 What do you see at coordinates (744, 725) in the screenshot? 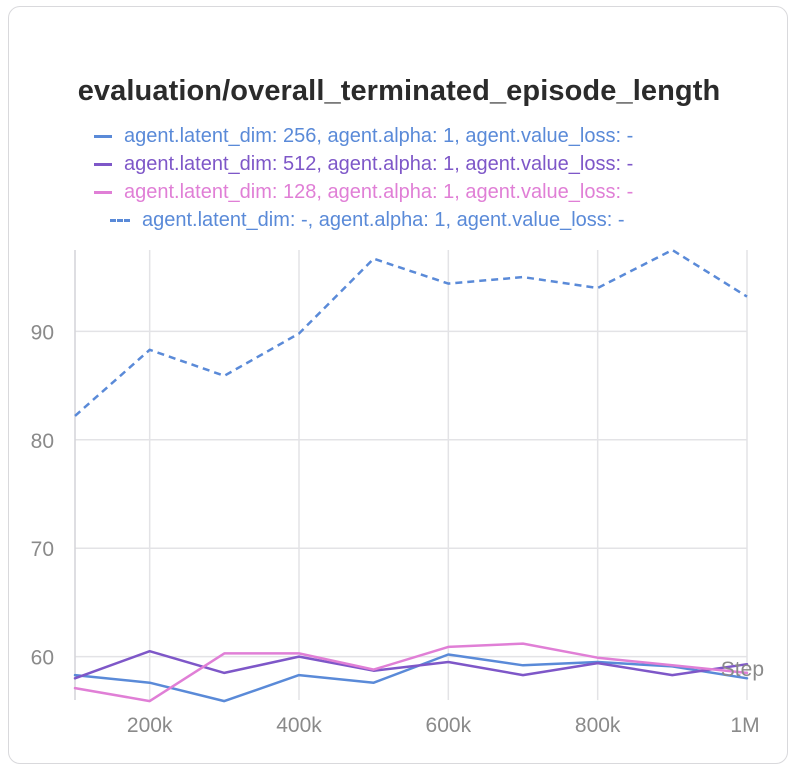
I see `x-tick-label: 1M` at bounding box center [744, 725].